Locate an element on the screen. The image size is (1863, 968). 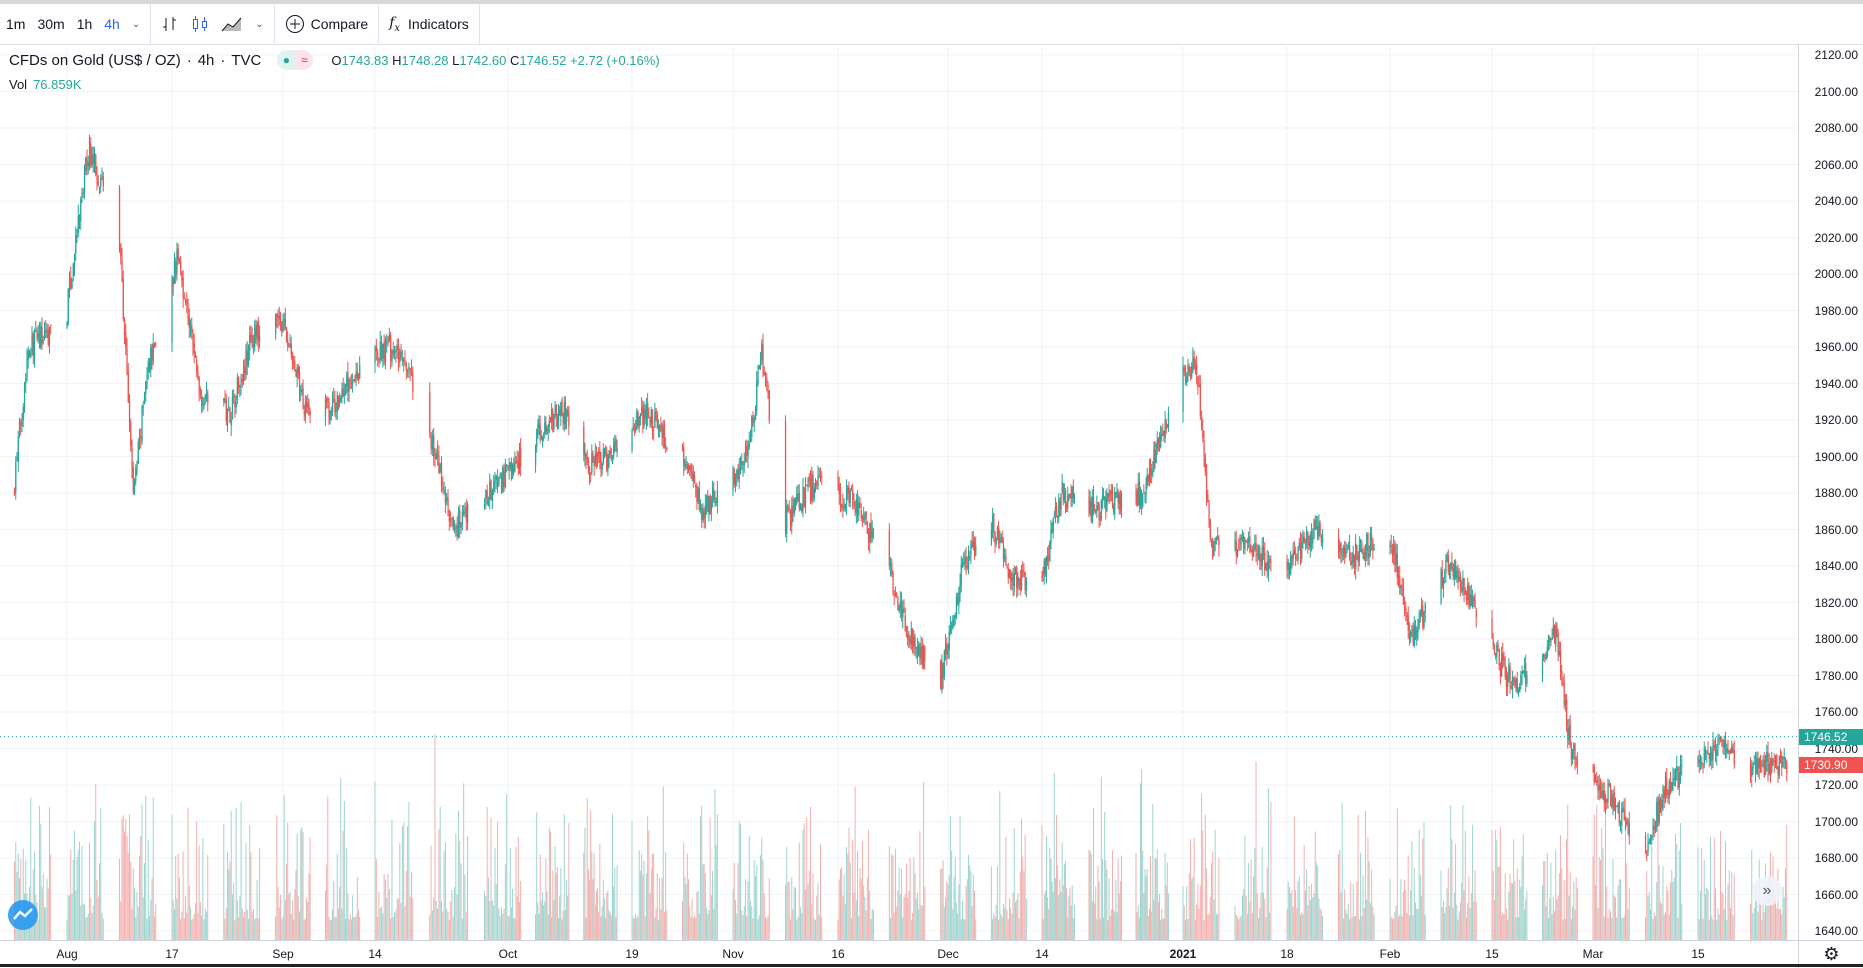
interval-dropdown-chevron-icon: ⌄ is located at coordinates (136, 24).